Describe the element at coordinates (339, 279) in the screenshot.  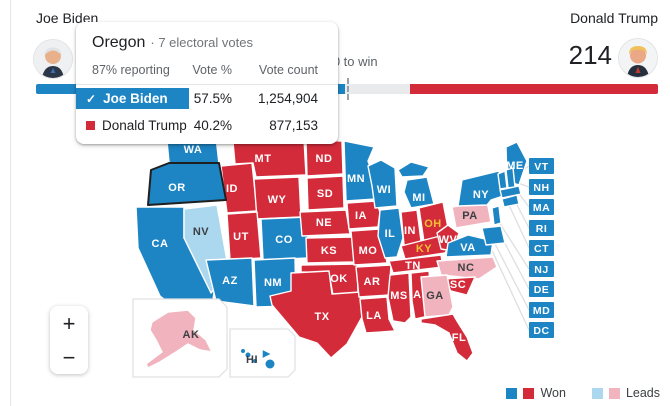
I see `svg-text: OK` at that location.